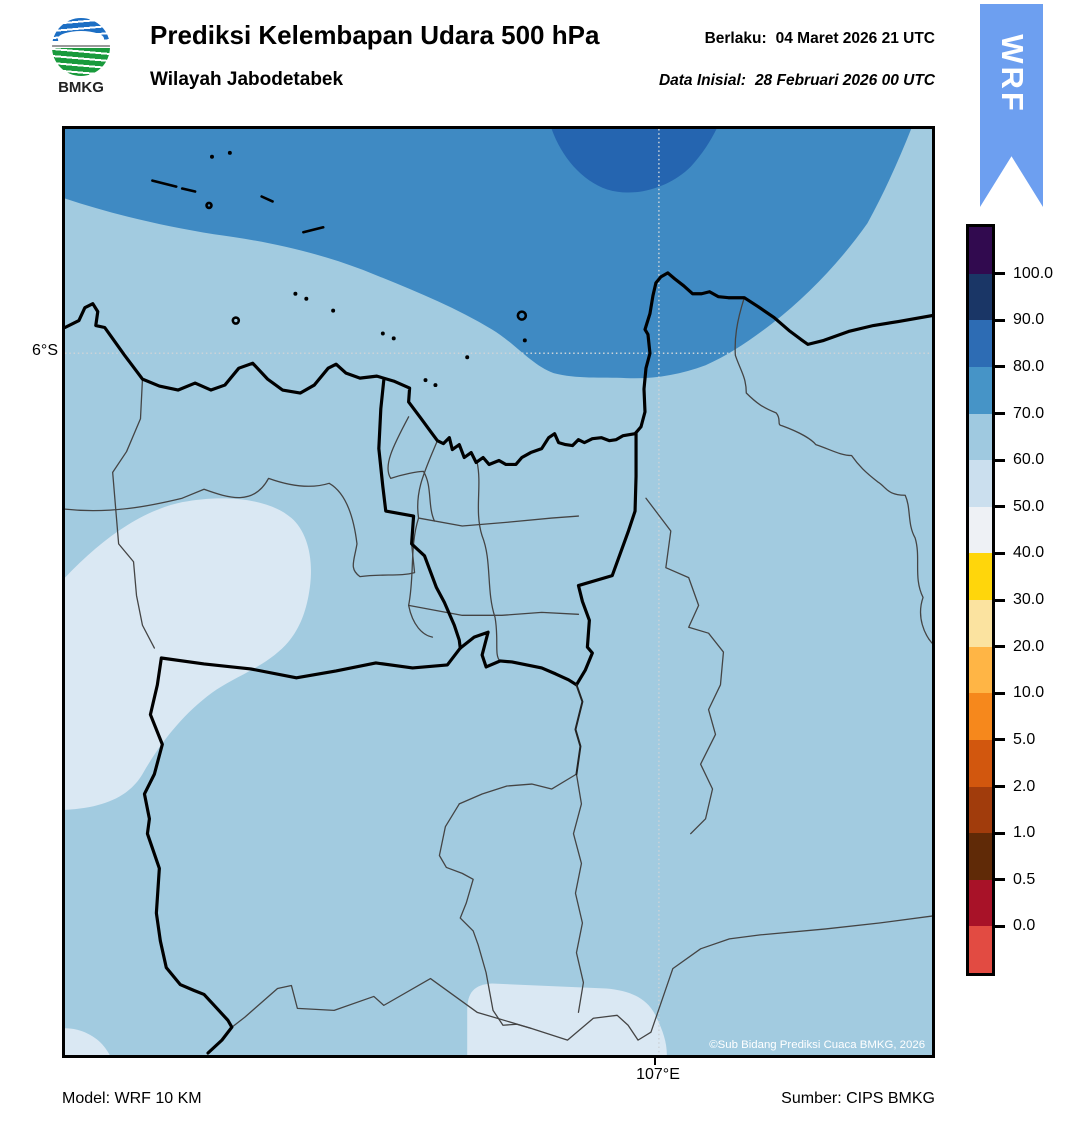 Image resolution: width=1081 pixels, height=1128 pixels. Describe the element at coordinates (833, 470) in the screenshot. I see `river-citarum` at that location.